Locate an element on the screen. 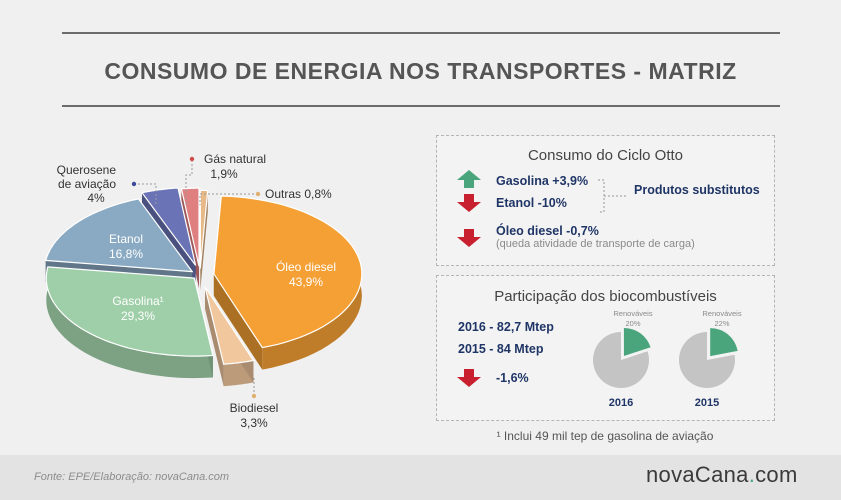 The width and height of the screenshot is (841, 500). ciclo-etanol: Etanol -10% is located at coordinates (531, 203).